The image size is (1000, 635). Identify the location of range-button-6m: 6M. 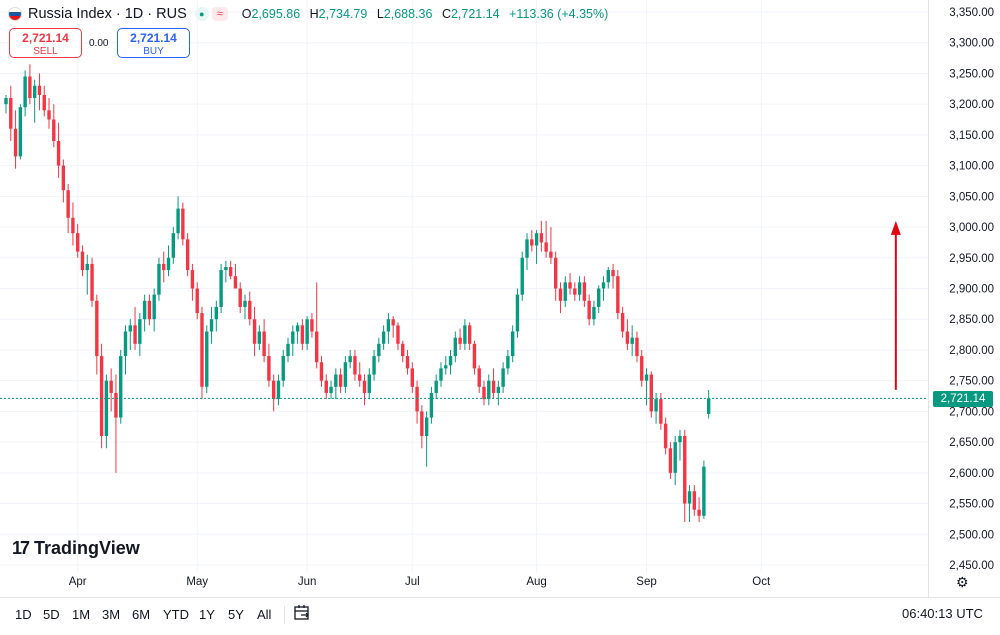
(141, 614).